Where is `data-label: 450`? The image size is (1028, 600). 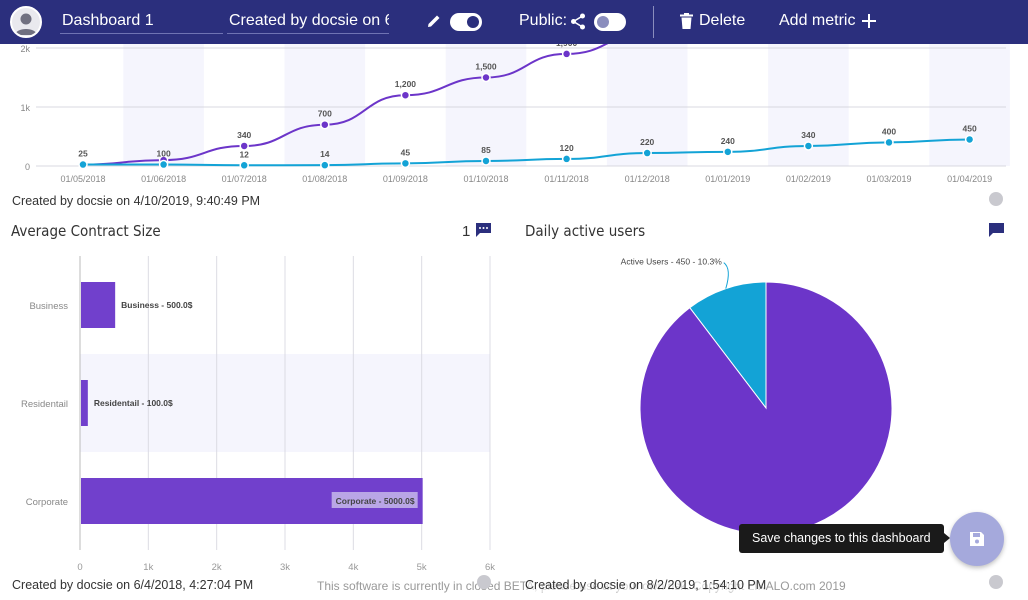 data-label: 450 is located at coordinates (970, 128).